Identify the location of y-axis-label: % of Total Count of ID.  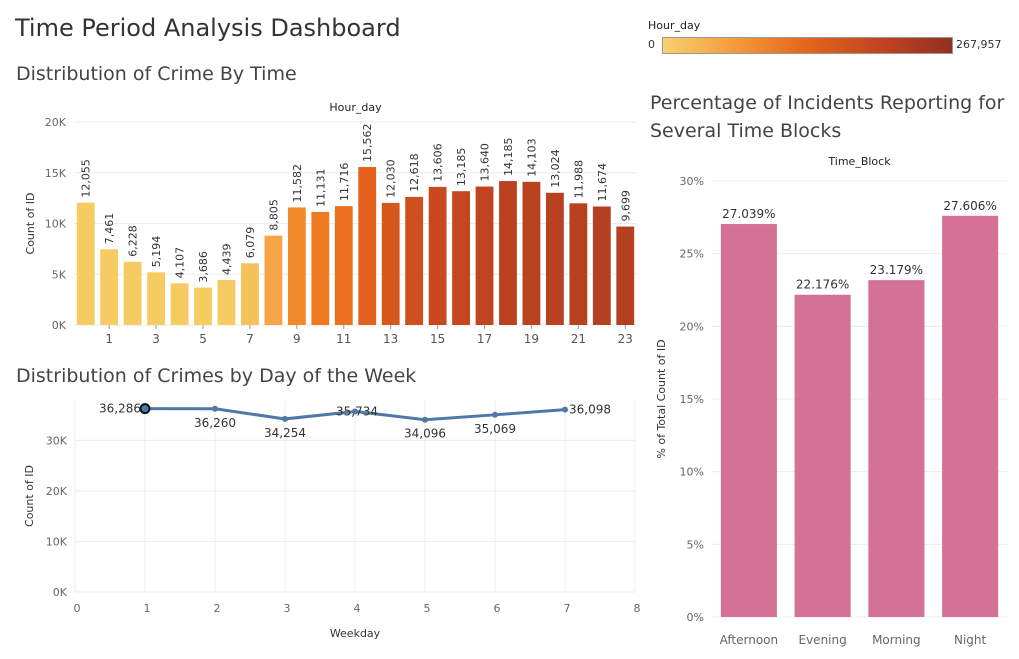
(661, 398).